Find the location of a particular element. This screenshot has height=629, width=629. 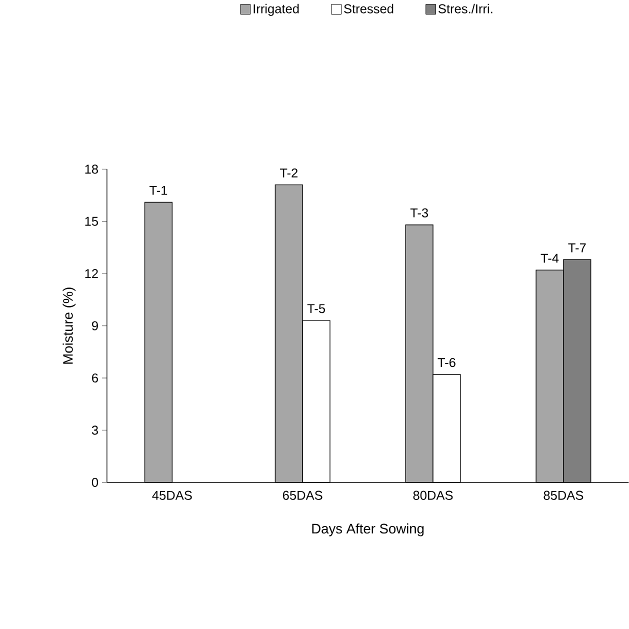

x-tick-label: 80DAS is located at coordinates (433, 495).